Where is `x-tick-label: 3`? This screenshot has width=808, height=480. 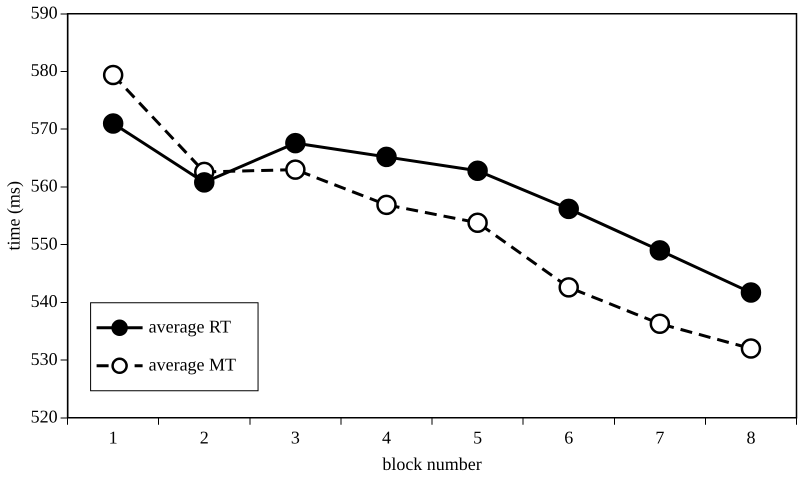 x-tick-label: 3 is located at coordinates (295, 437).